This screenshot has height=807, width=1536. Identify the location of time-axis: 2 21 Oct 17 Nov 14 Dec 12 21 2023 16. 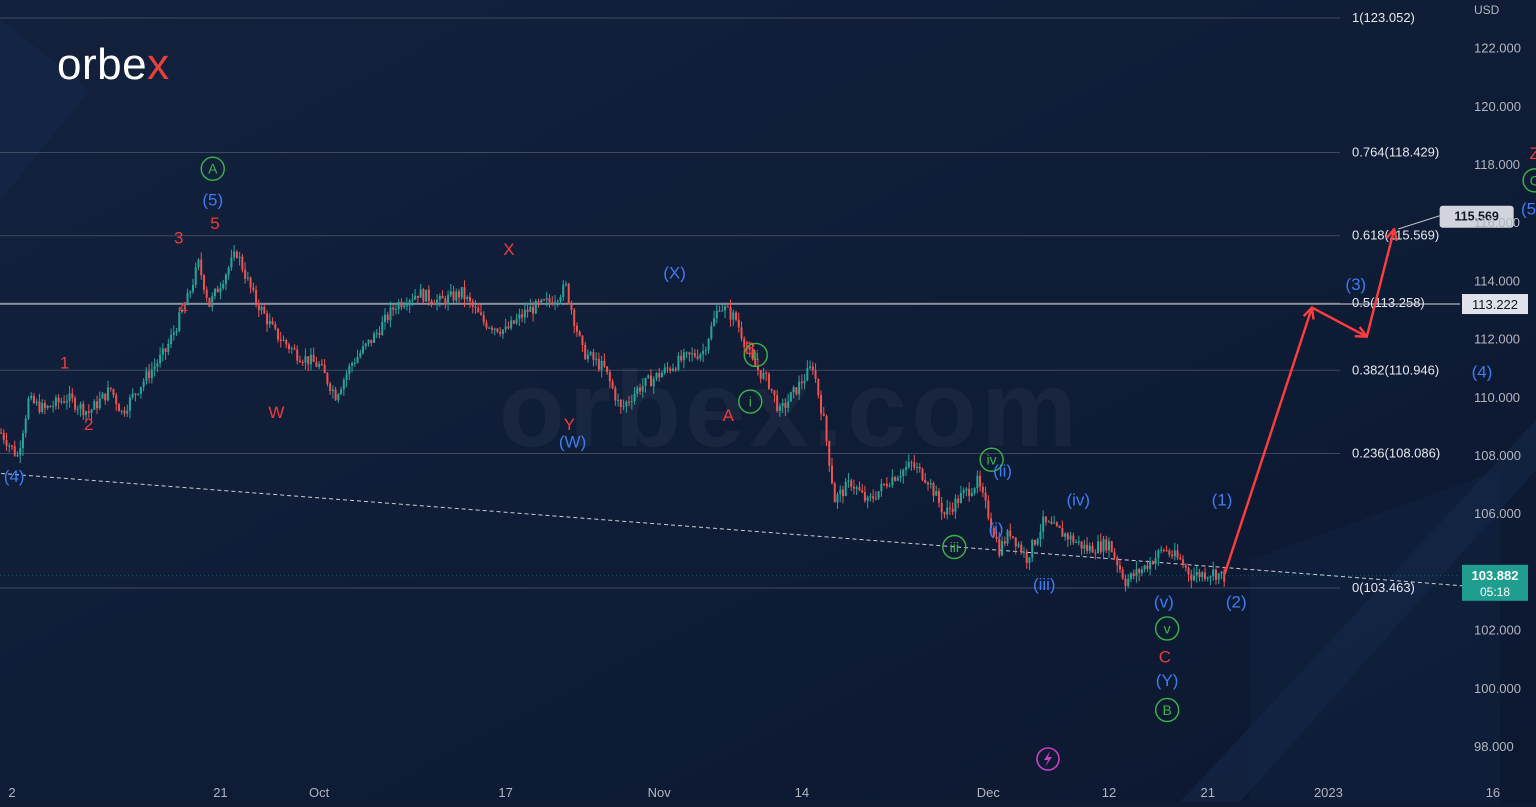
(754, 792).